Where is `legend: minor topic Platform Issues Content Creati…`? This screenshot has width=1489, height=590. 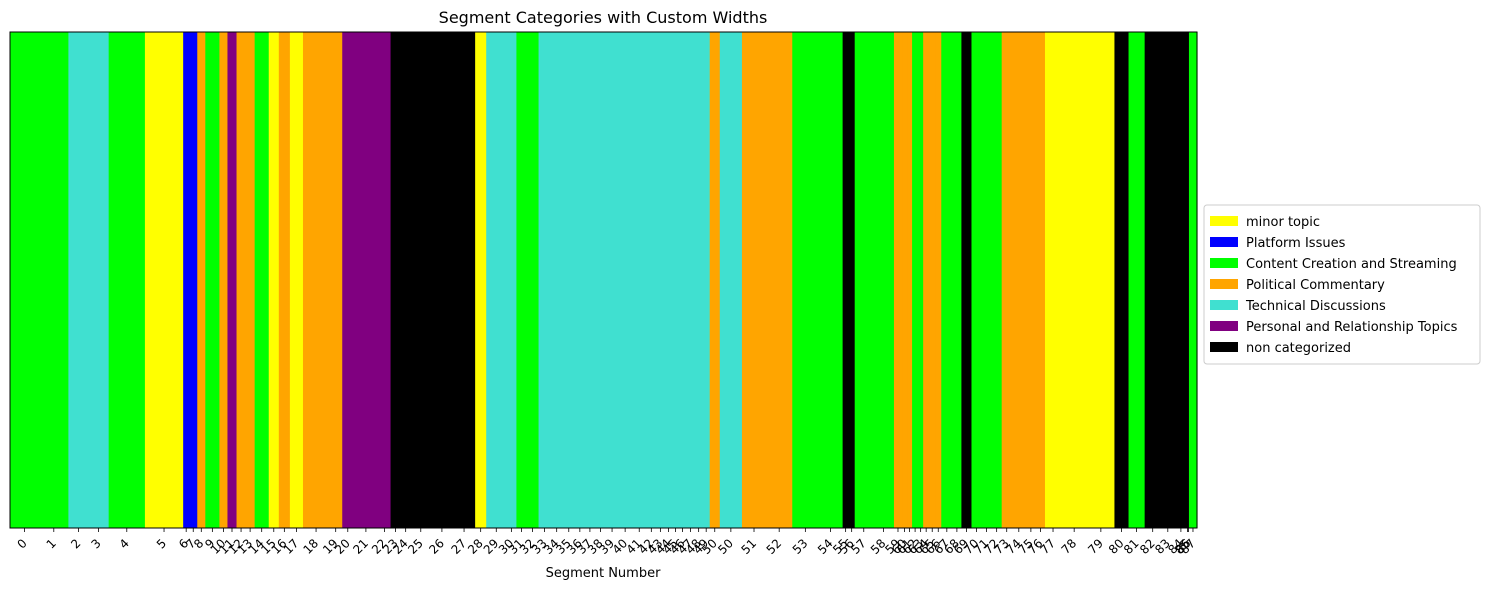 legend: minor topic Platform Issues Content Creati… is located at coordinates (1342, 284).